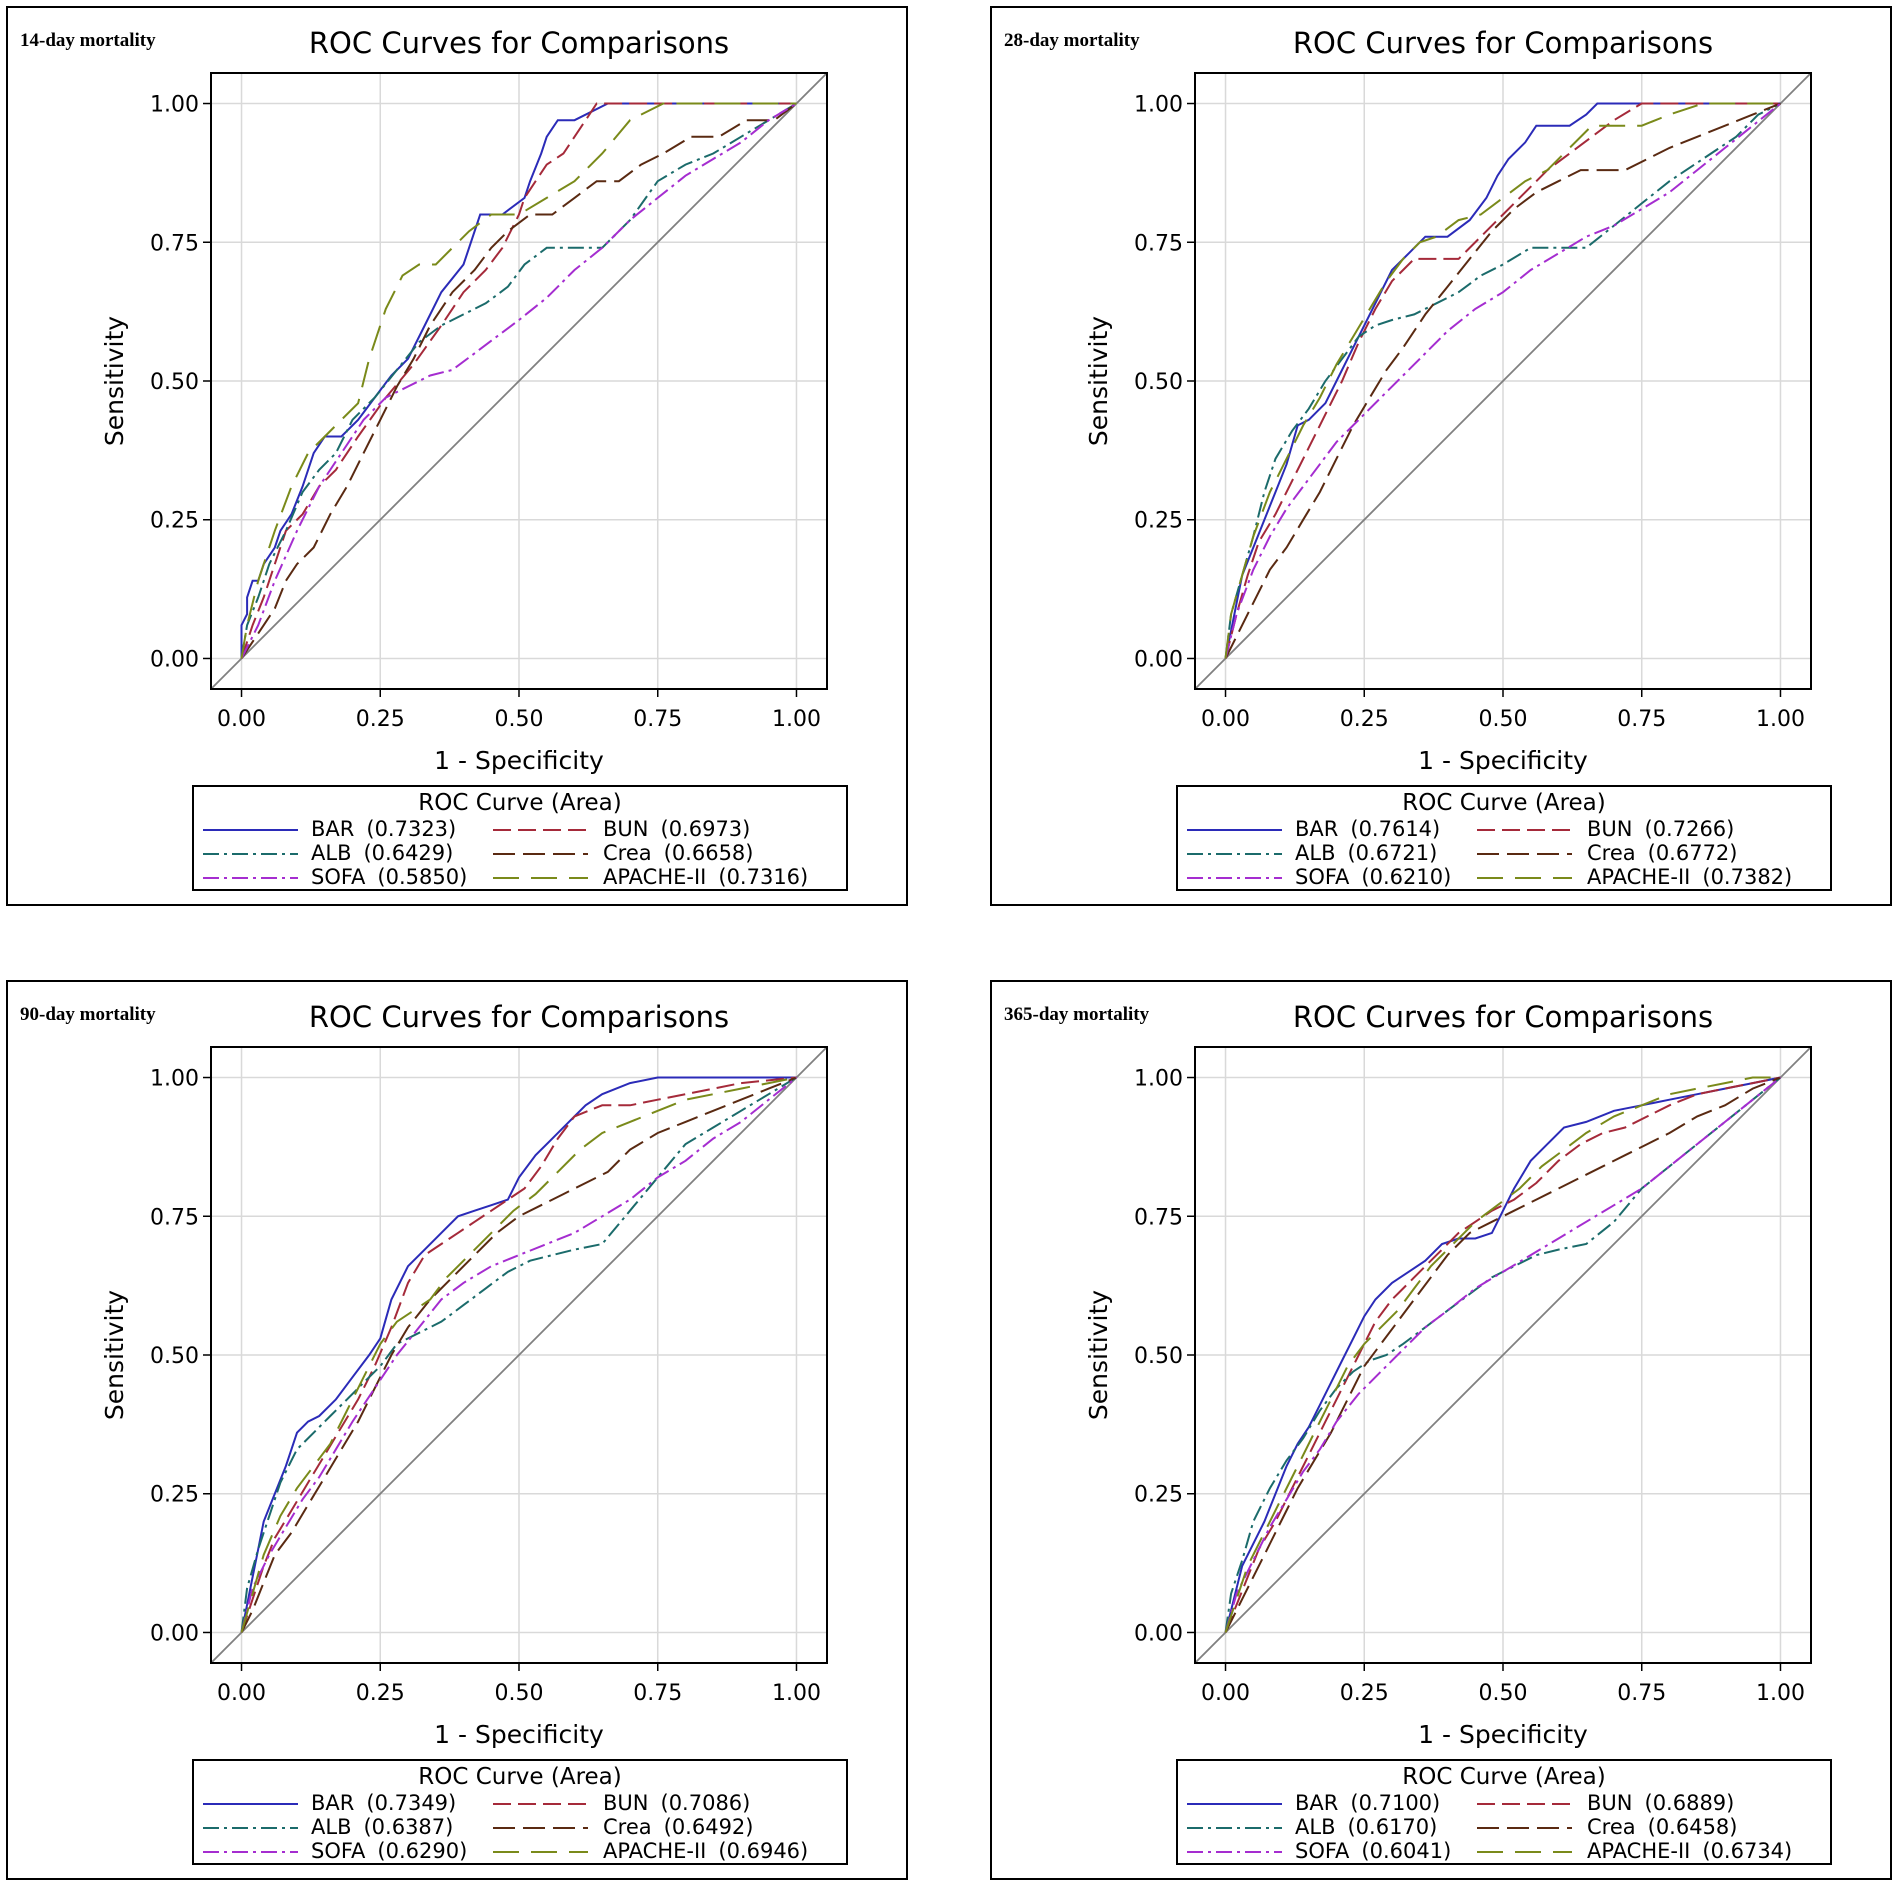  Describe the element at coordinates (763, 877) in the screenshot. I see `legend-area-apache-ii: (0.7316)` at that location.